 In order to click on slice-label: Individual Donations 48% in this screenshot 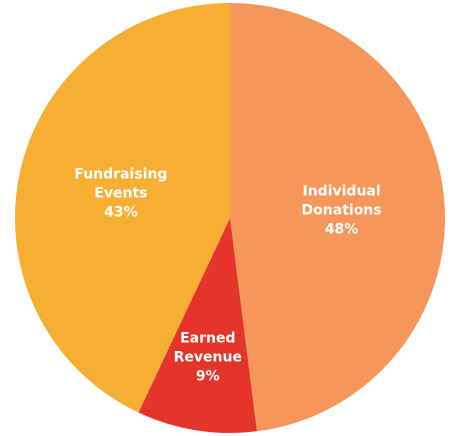, I will do `click(342, 210)`.